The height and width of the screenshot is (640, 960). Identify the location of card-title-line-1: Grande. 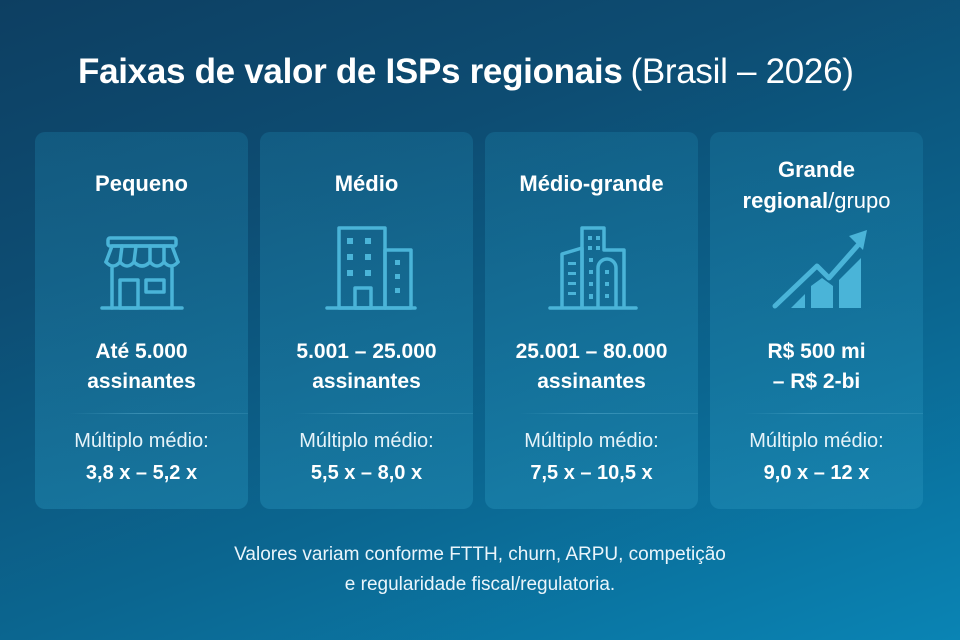
(816, 169).